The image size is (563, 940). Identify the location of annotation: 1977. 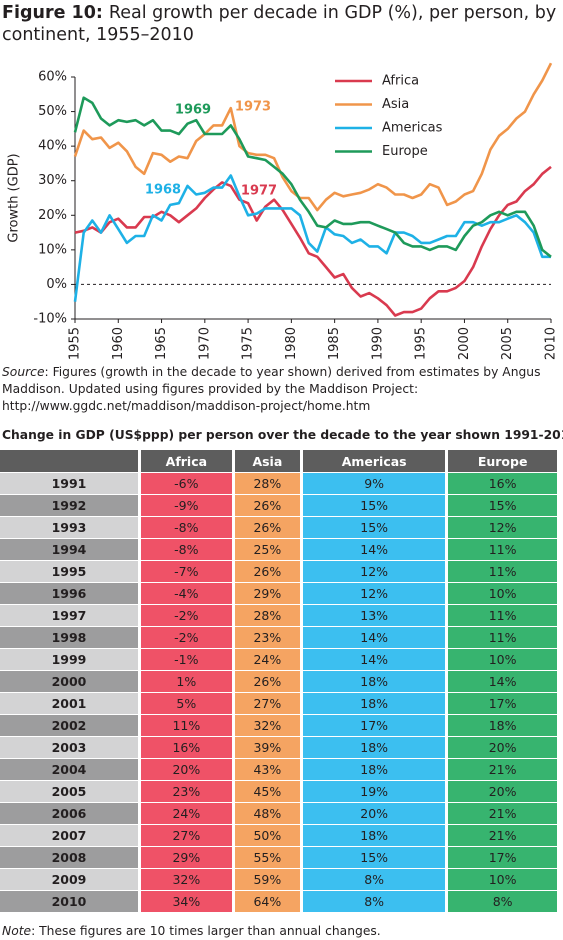
(259, 191).